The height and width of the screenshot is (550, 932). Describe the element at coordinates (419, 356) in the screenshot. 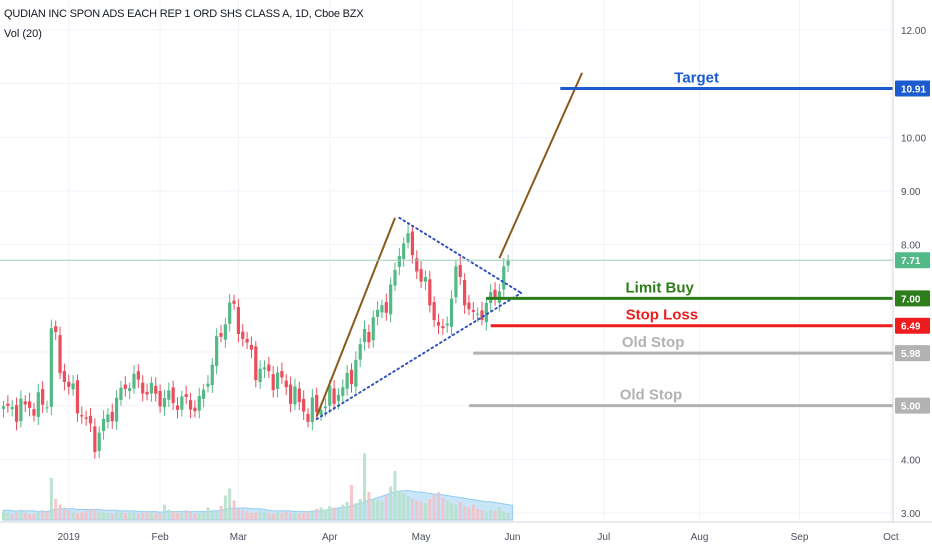

I see `triangle-pattern-line` at that location.